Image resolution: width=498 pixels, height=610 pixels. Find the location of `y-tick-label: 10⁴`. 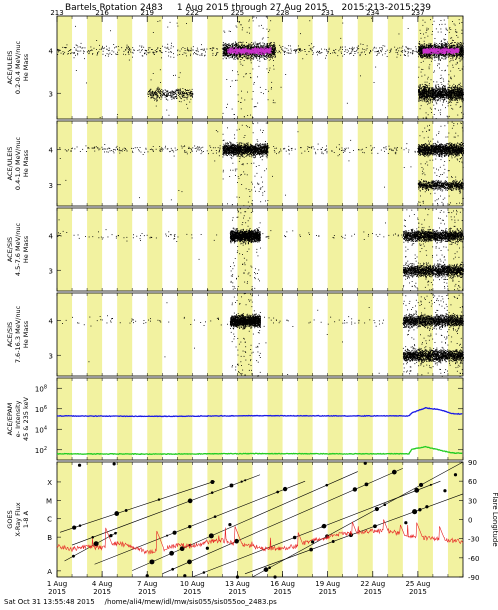

y-tick-label: 10⁴ is located at coordinates (41, 429).